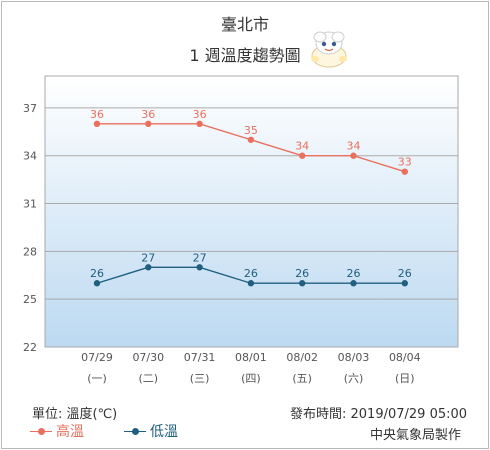  I want to click on x-tick-label: 08/03, so click(354, 357).